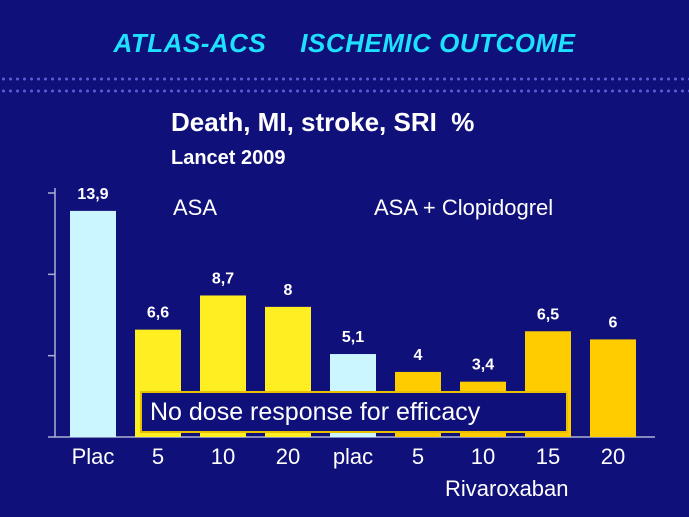 This screenshot has width=689, height=517. What do you see at coordinates (353, 456) in the screenshot?
I see `x-tick-label-4: plac` at bounding box center [353, 456].